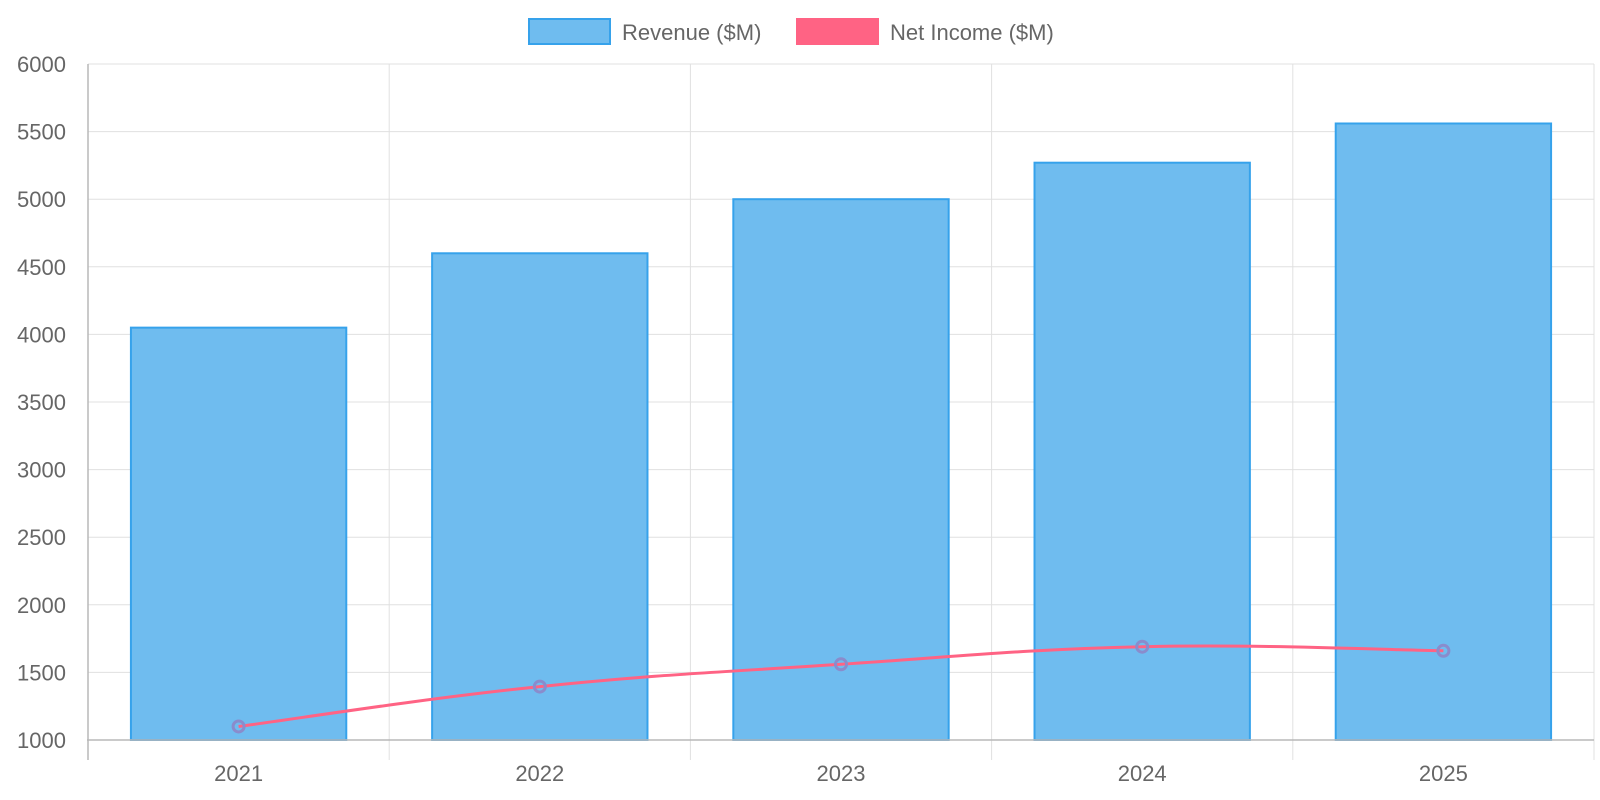  I want to click on y-tick-label: 2000, so click(41, 605).